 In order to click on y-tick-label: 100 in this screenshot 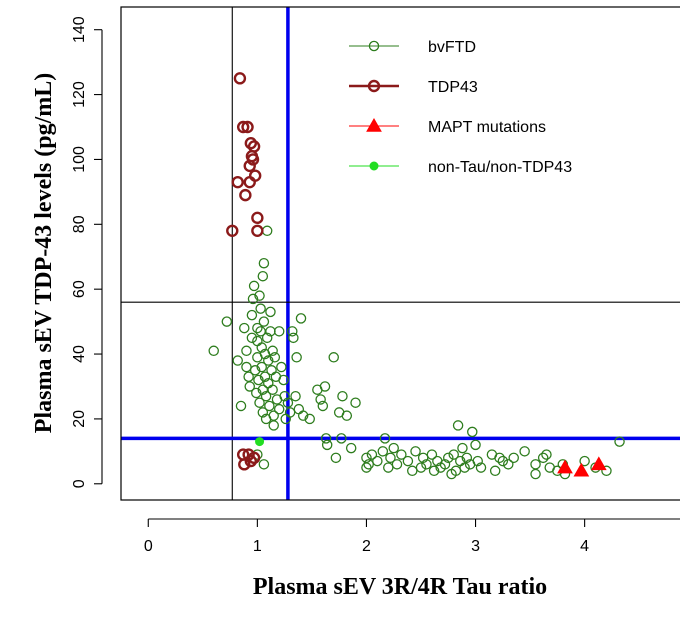, I will do `click(79, 159)`.